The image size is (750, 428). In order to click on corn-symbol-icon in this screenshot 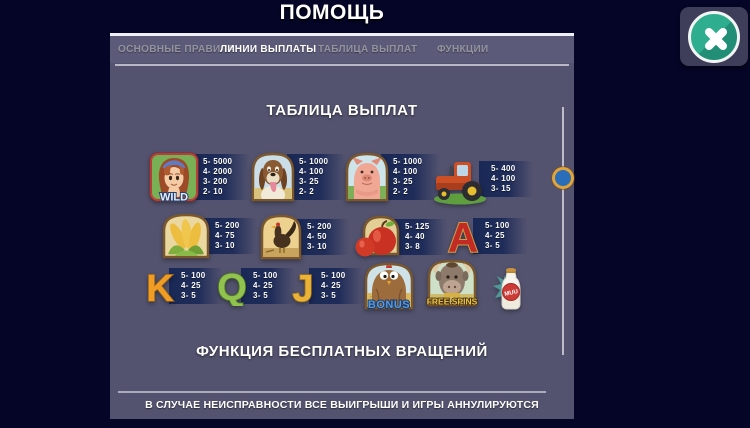, I will do `click(186, 236)`.